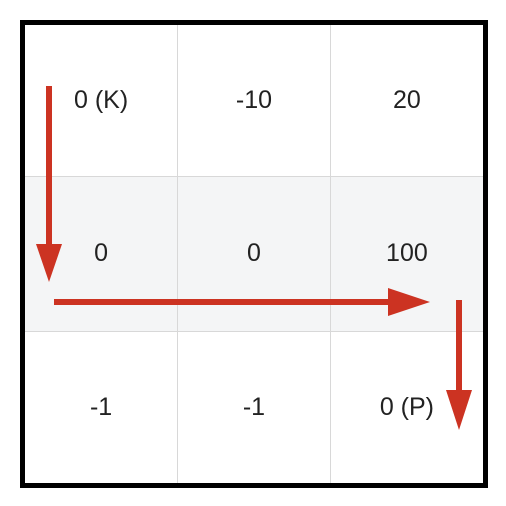  I want to click on grid-cell: 100, so click(406, 254).